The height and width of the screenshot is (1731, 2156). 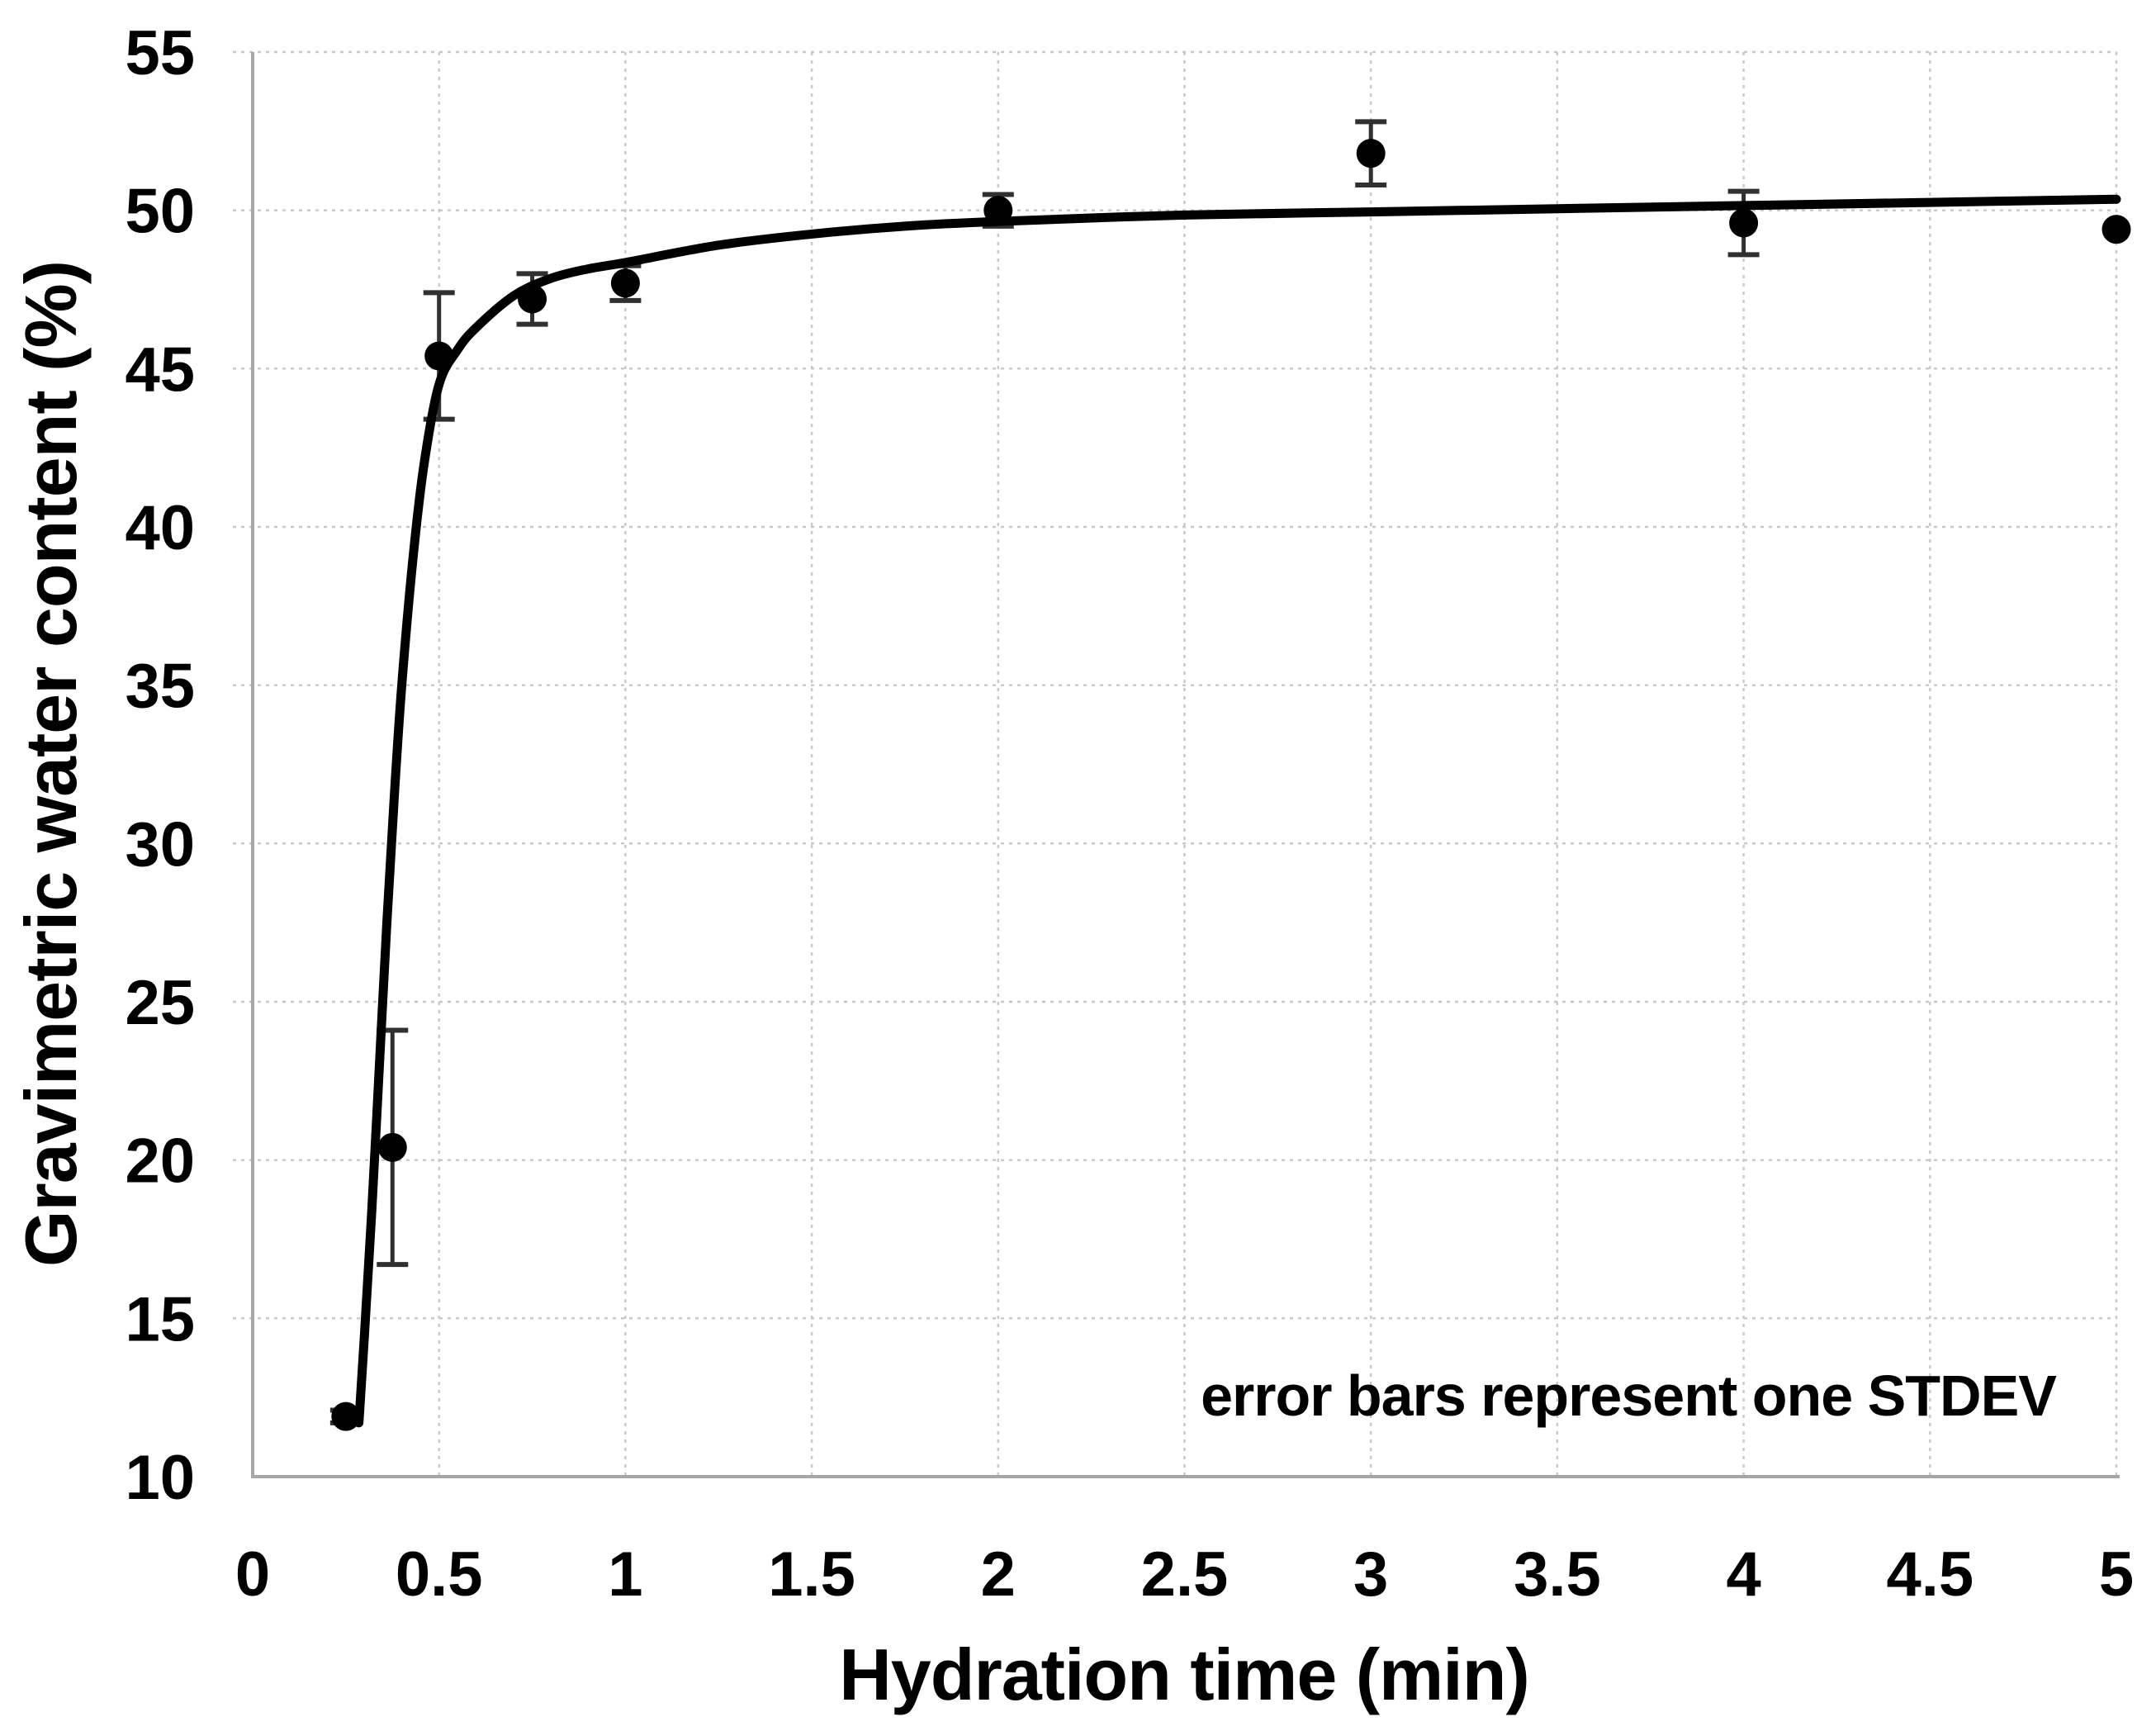 What do you see at coordinates (252, 1574) in the screenshot?
I see `x-tick-label-0: 0` at bounding box center [252, 1574].